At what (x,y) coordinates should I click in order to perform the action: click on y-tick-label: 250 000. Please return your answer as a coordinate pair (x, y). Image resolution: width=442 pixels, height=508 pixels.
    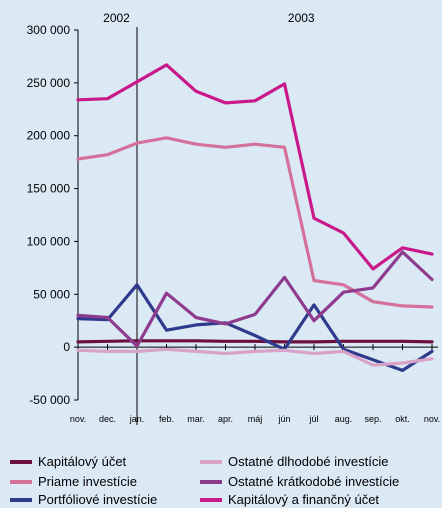
    Looking at the image, I should click on (49, 83).